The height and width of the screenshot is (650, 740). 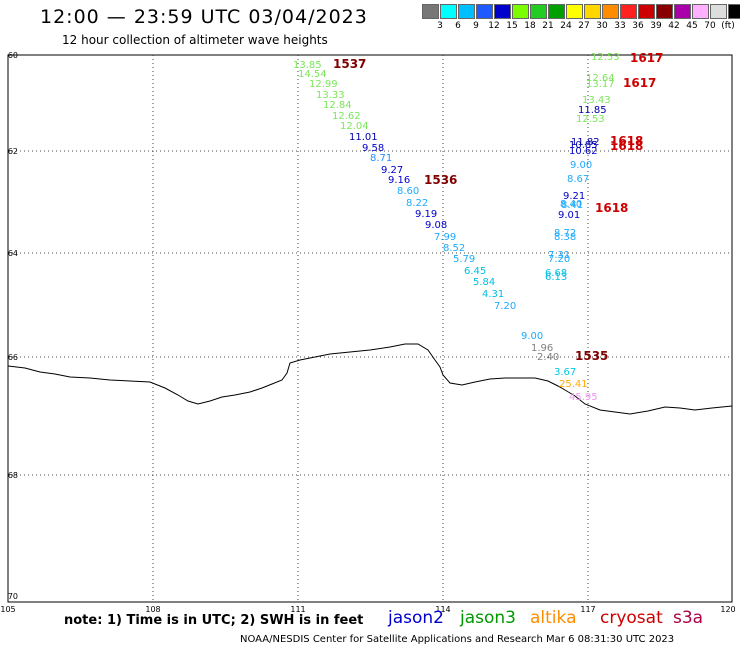 I want to click on legend-labels: 3 6 9 12 15 18 21 24 27 30 33 36 39 42 45 70 (ft), so click(x=581, y=26).